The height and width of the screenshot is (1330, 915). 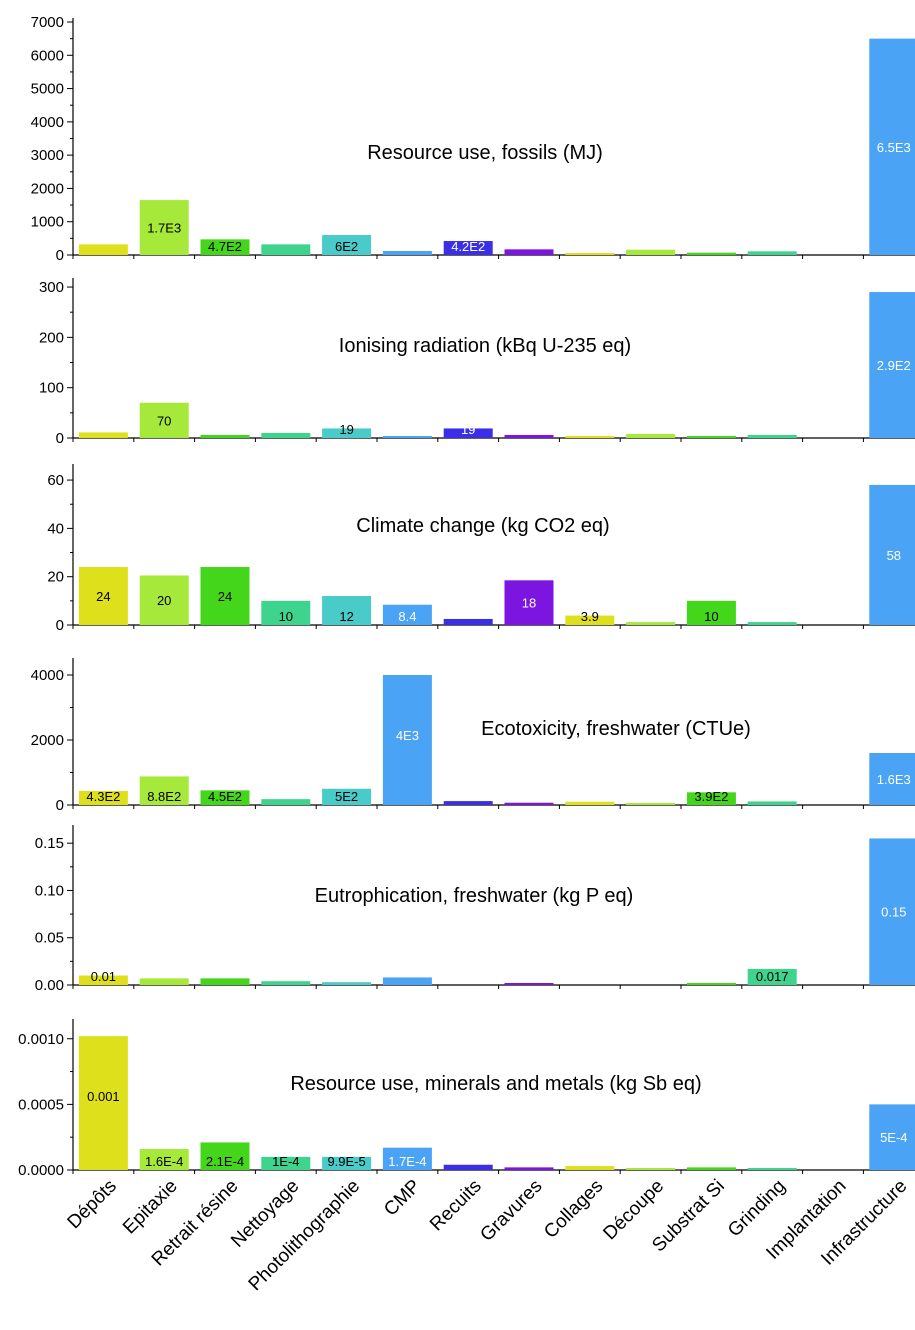 What do you see at coordinates (468, 429) in the screenshot?
I see `data-label: 19` at bounding box center [468, 429].